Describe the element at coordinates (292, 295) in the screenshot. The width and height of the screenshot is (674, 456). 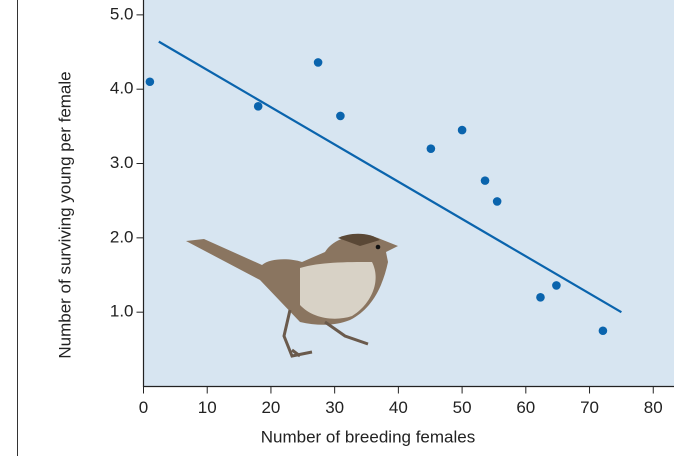
I see `bird-illustration` at that location.